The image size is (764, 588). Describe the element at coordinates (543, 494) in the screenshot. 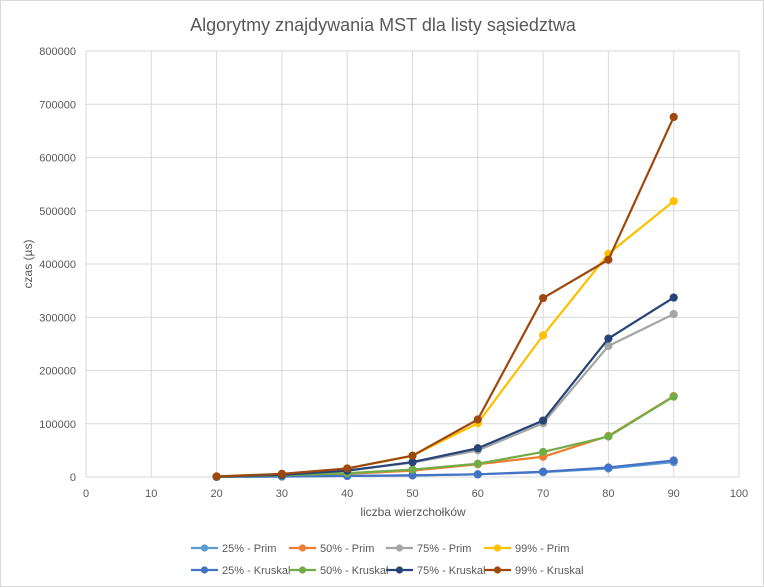

I see `x-tick-label: 70` at that location.